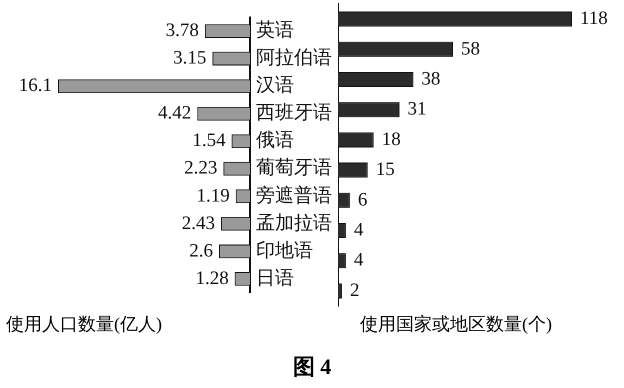 The image size is (624, 388). What do you see at coordinates (385, 169) in the screenshot?
I see `data-label: 15` at bounding box center [385, 169].